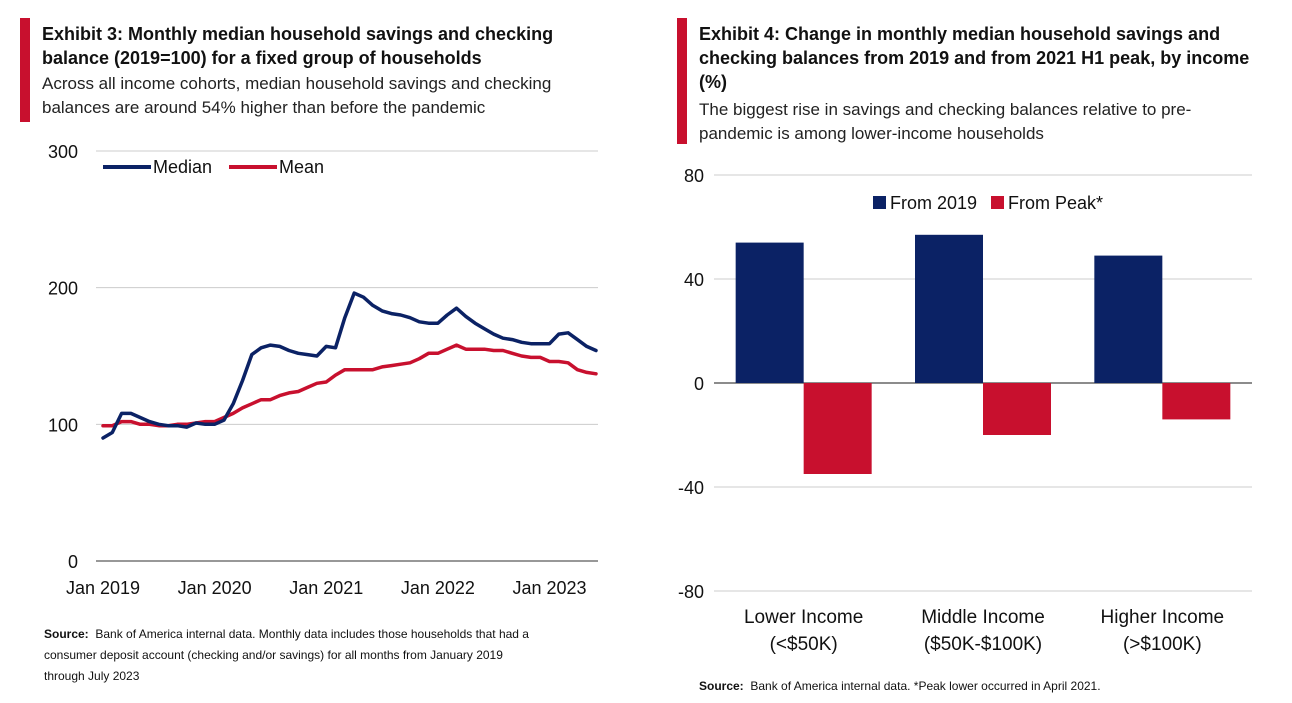 This screenshot has height=703, width=1292. I want to click on y-tick-label: -80, so click(691, 592).